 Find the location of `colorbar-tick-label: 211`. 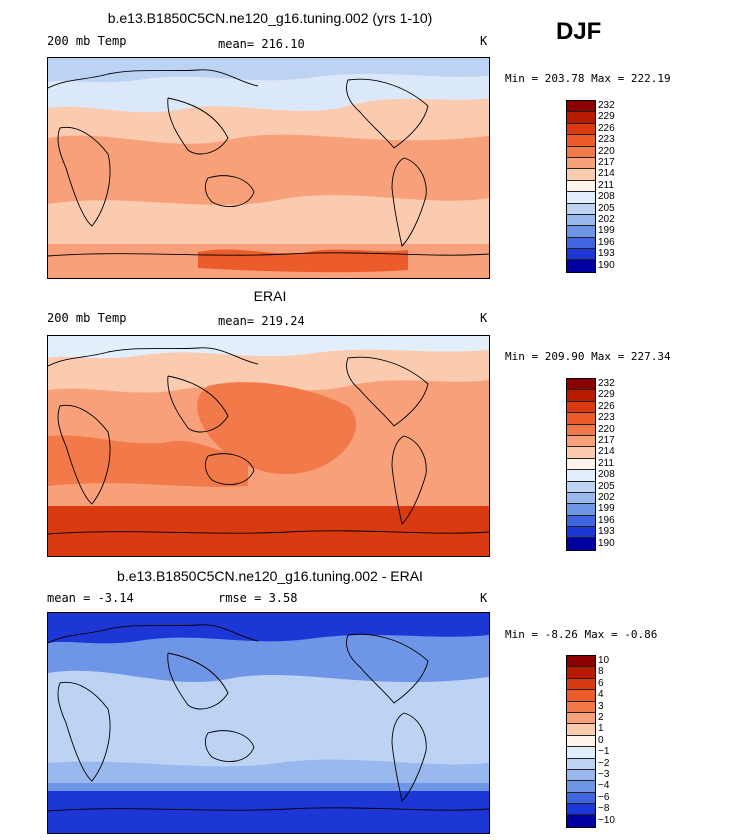

colorbar-tick-label: 211 is located at coordinates (606, 185).